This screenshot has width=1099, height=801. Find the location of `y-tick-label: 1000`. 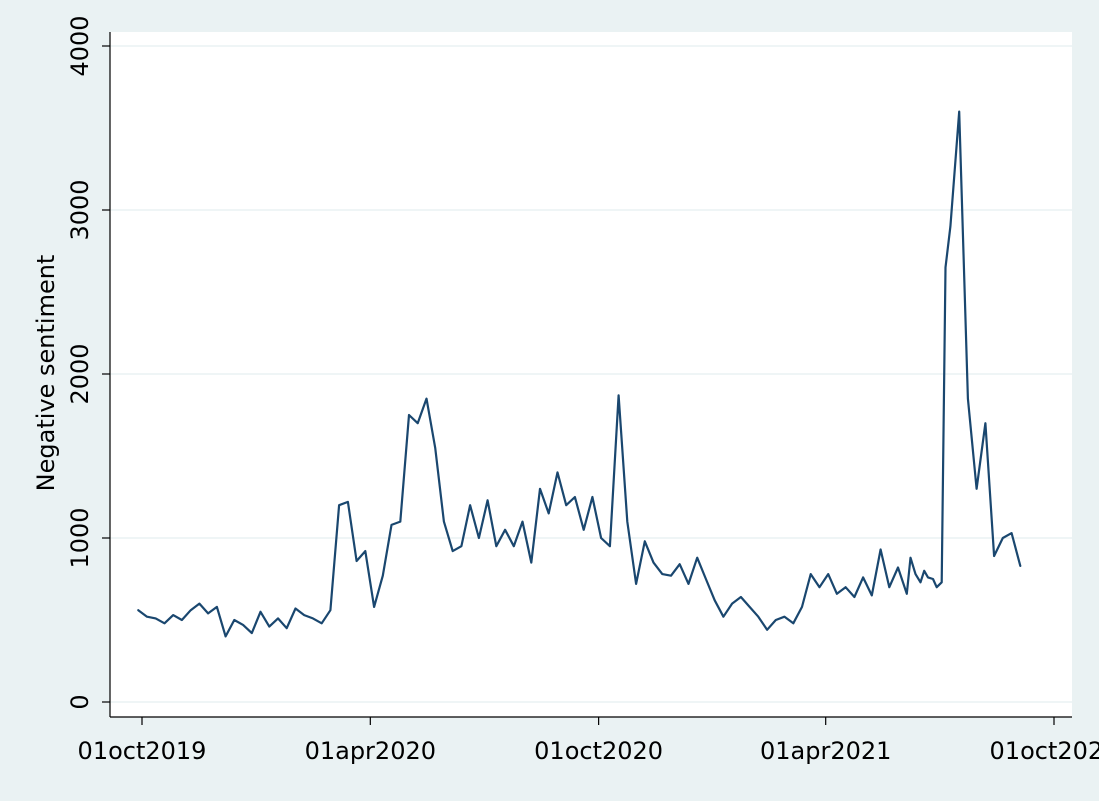

y-tick-label: 1000 is located at coordinates (80, 537).